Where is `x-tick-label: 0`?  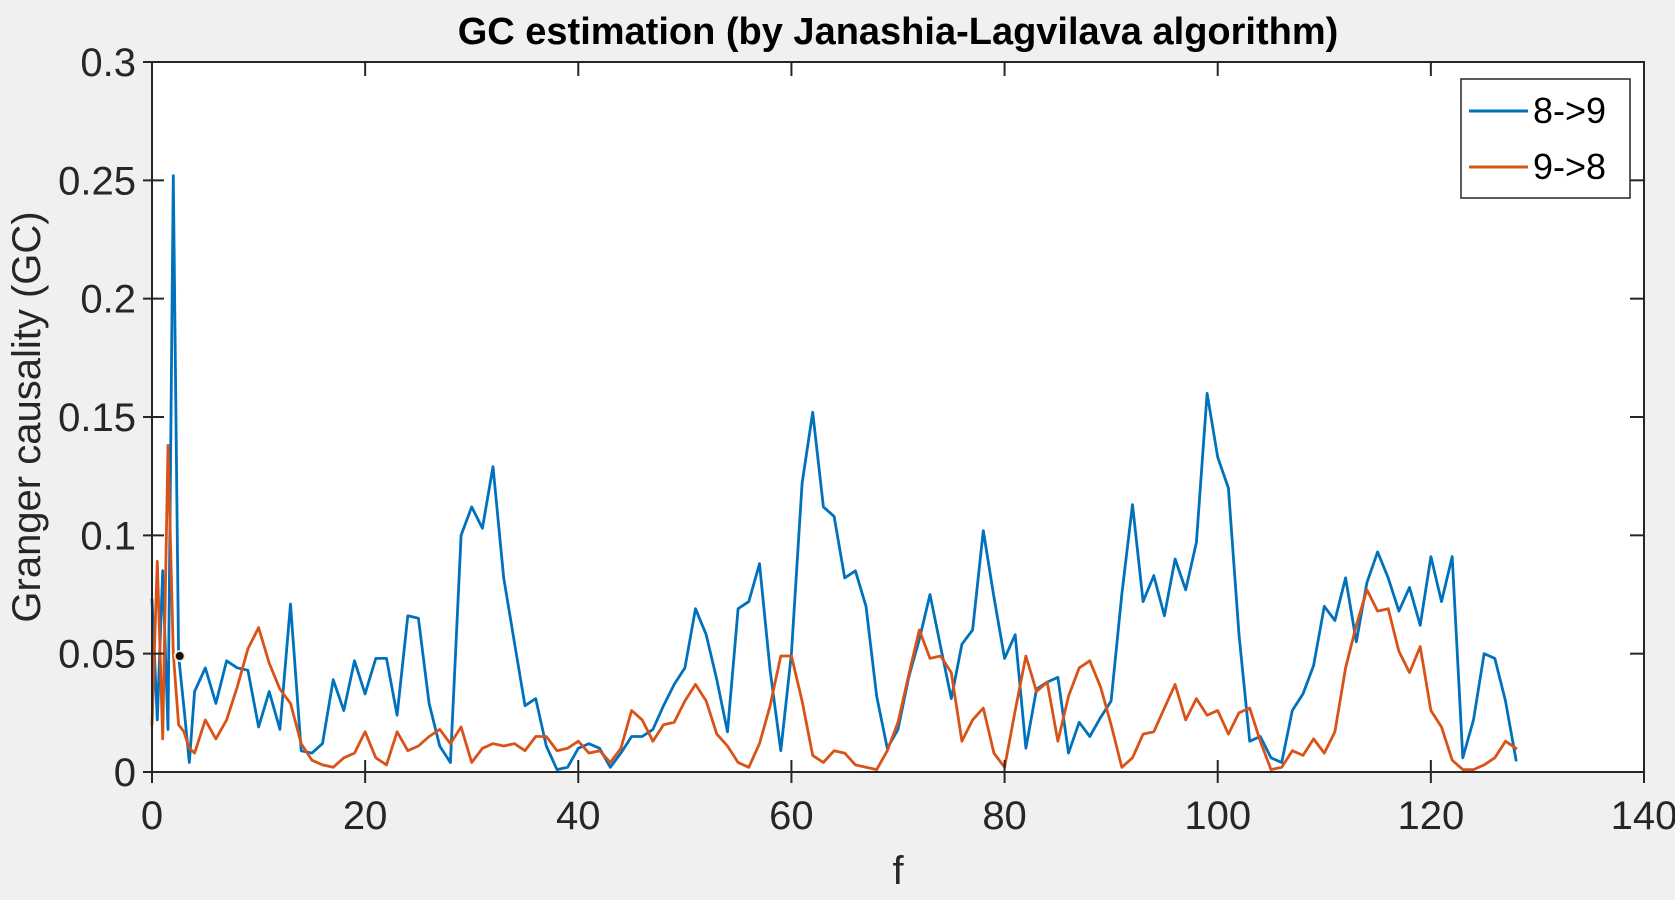 x-tick-label: 0 is located at coordinates (152, 816).